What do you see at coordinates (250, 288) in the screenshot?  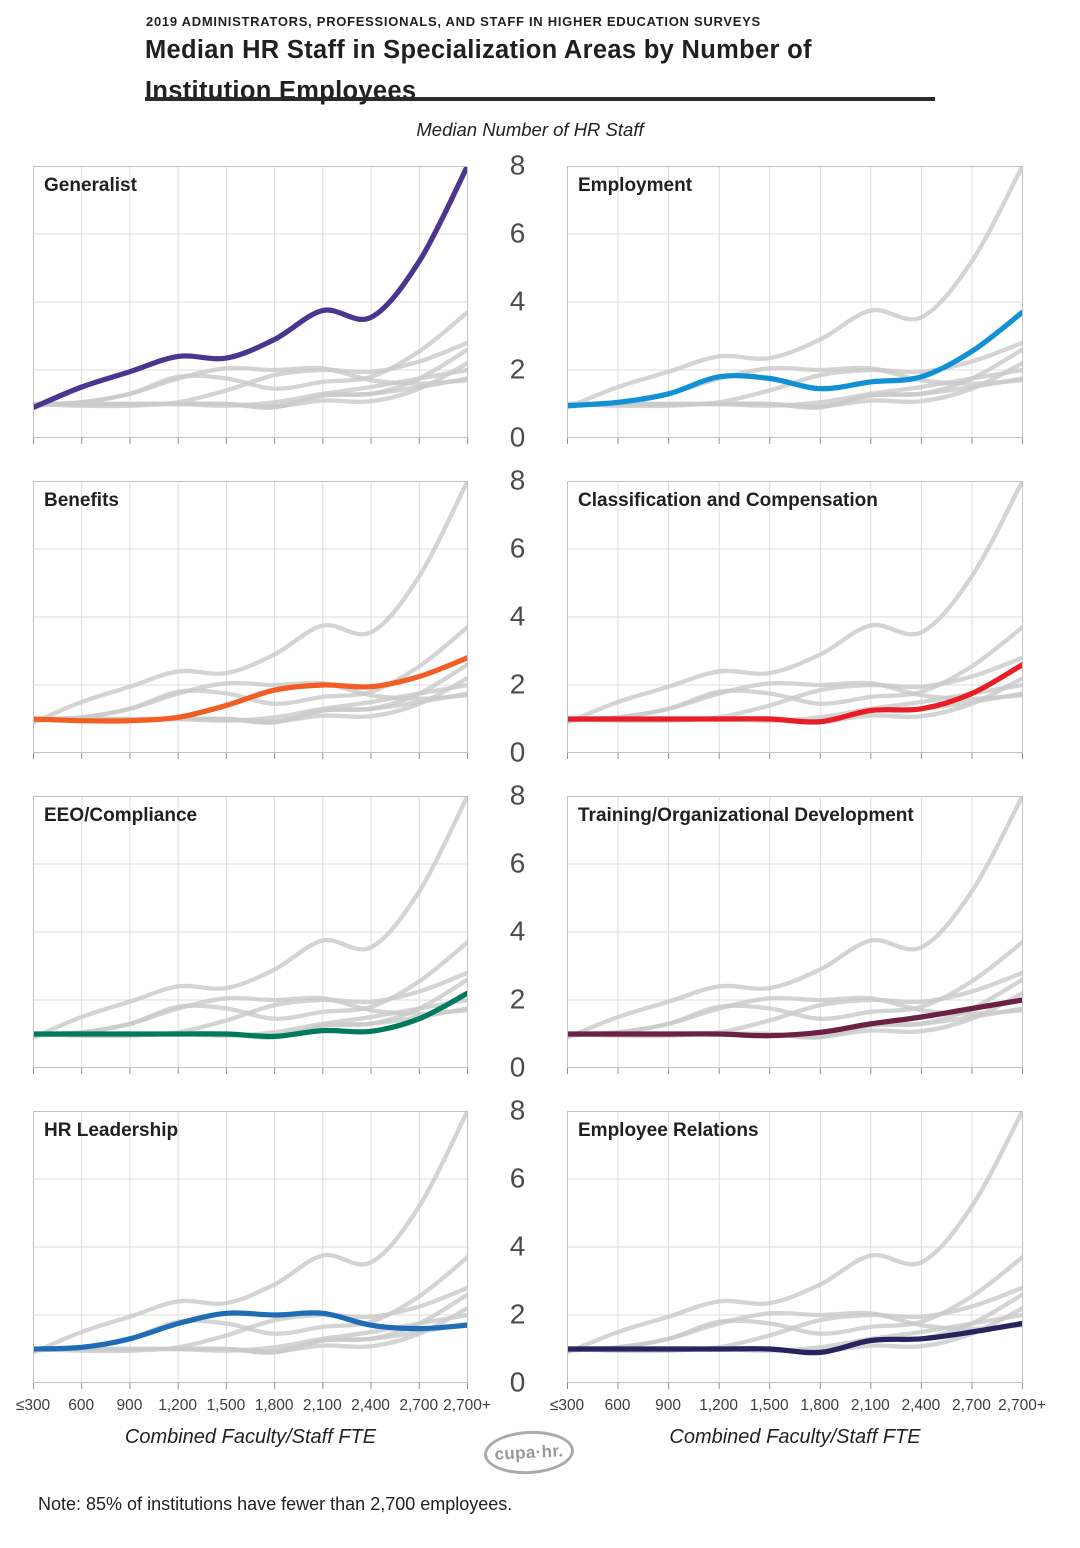 I see `highlight-line-generalist` at bounding box center [250, 288].